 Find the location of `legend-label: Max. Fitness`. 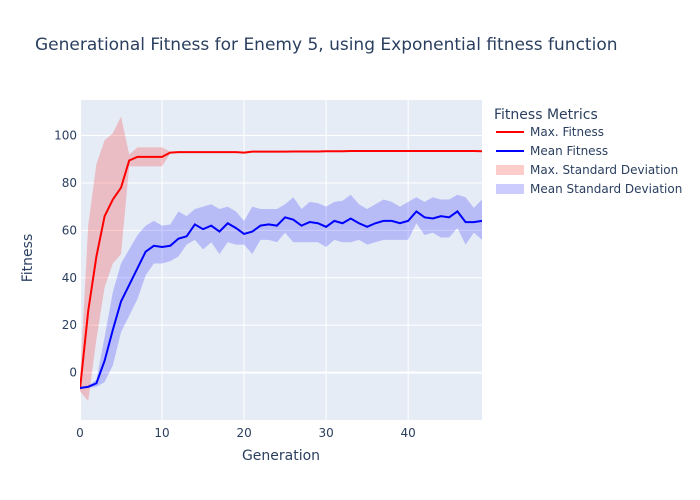

legend-label: Max. Fitness is located at coordinates (567, 132).